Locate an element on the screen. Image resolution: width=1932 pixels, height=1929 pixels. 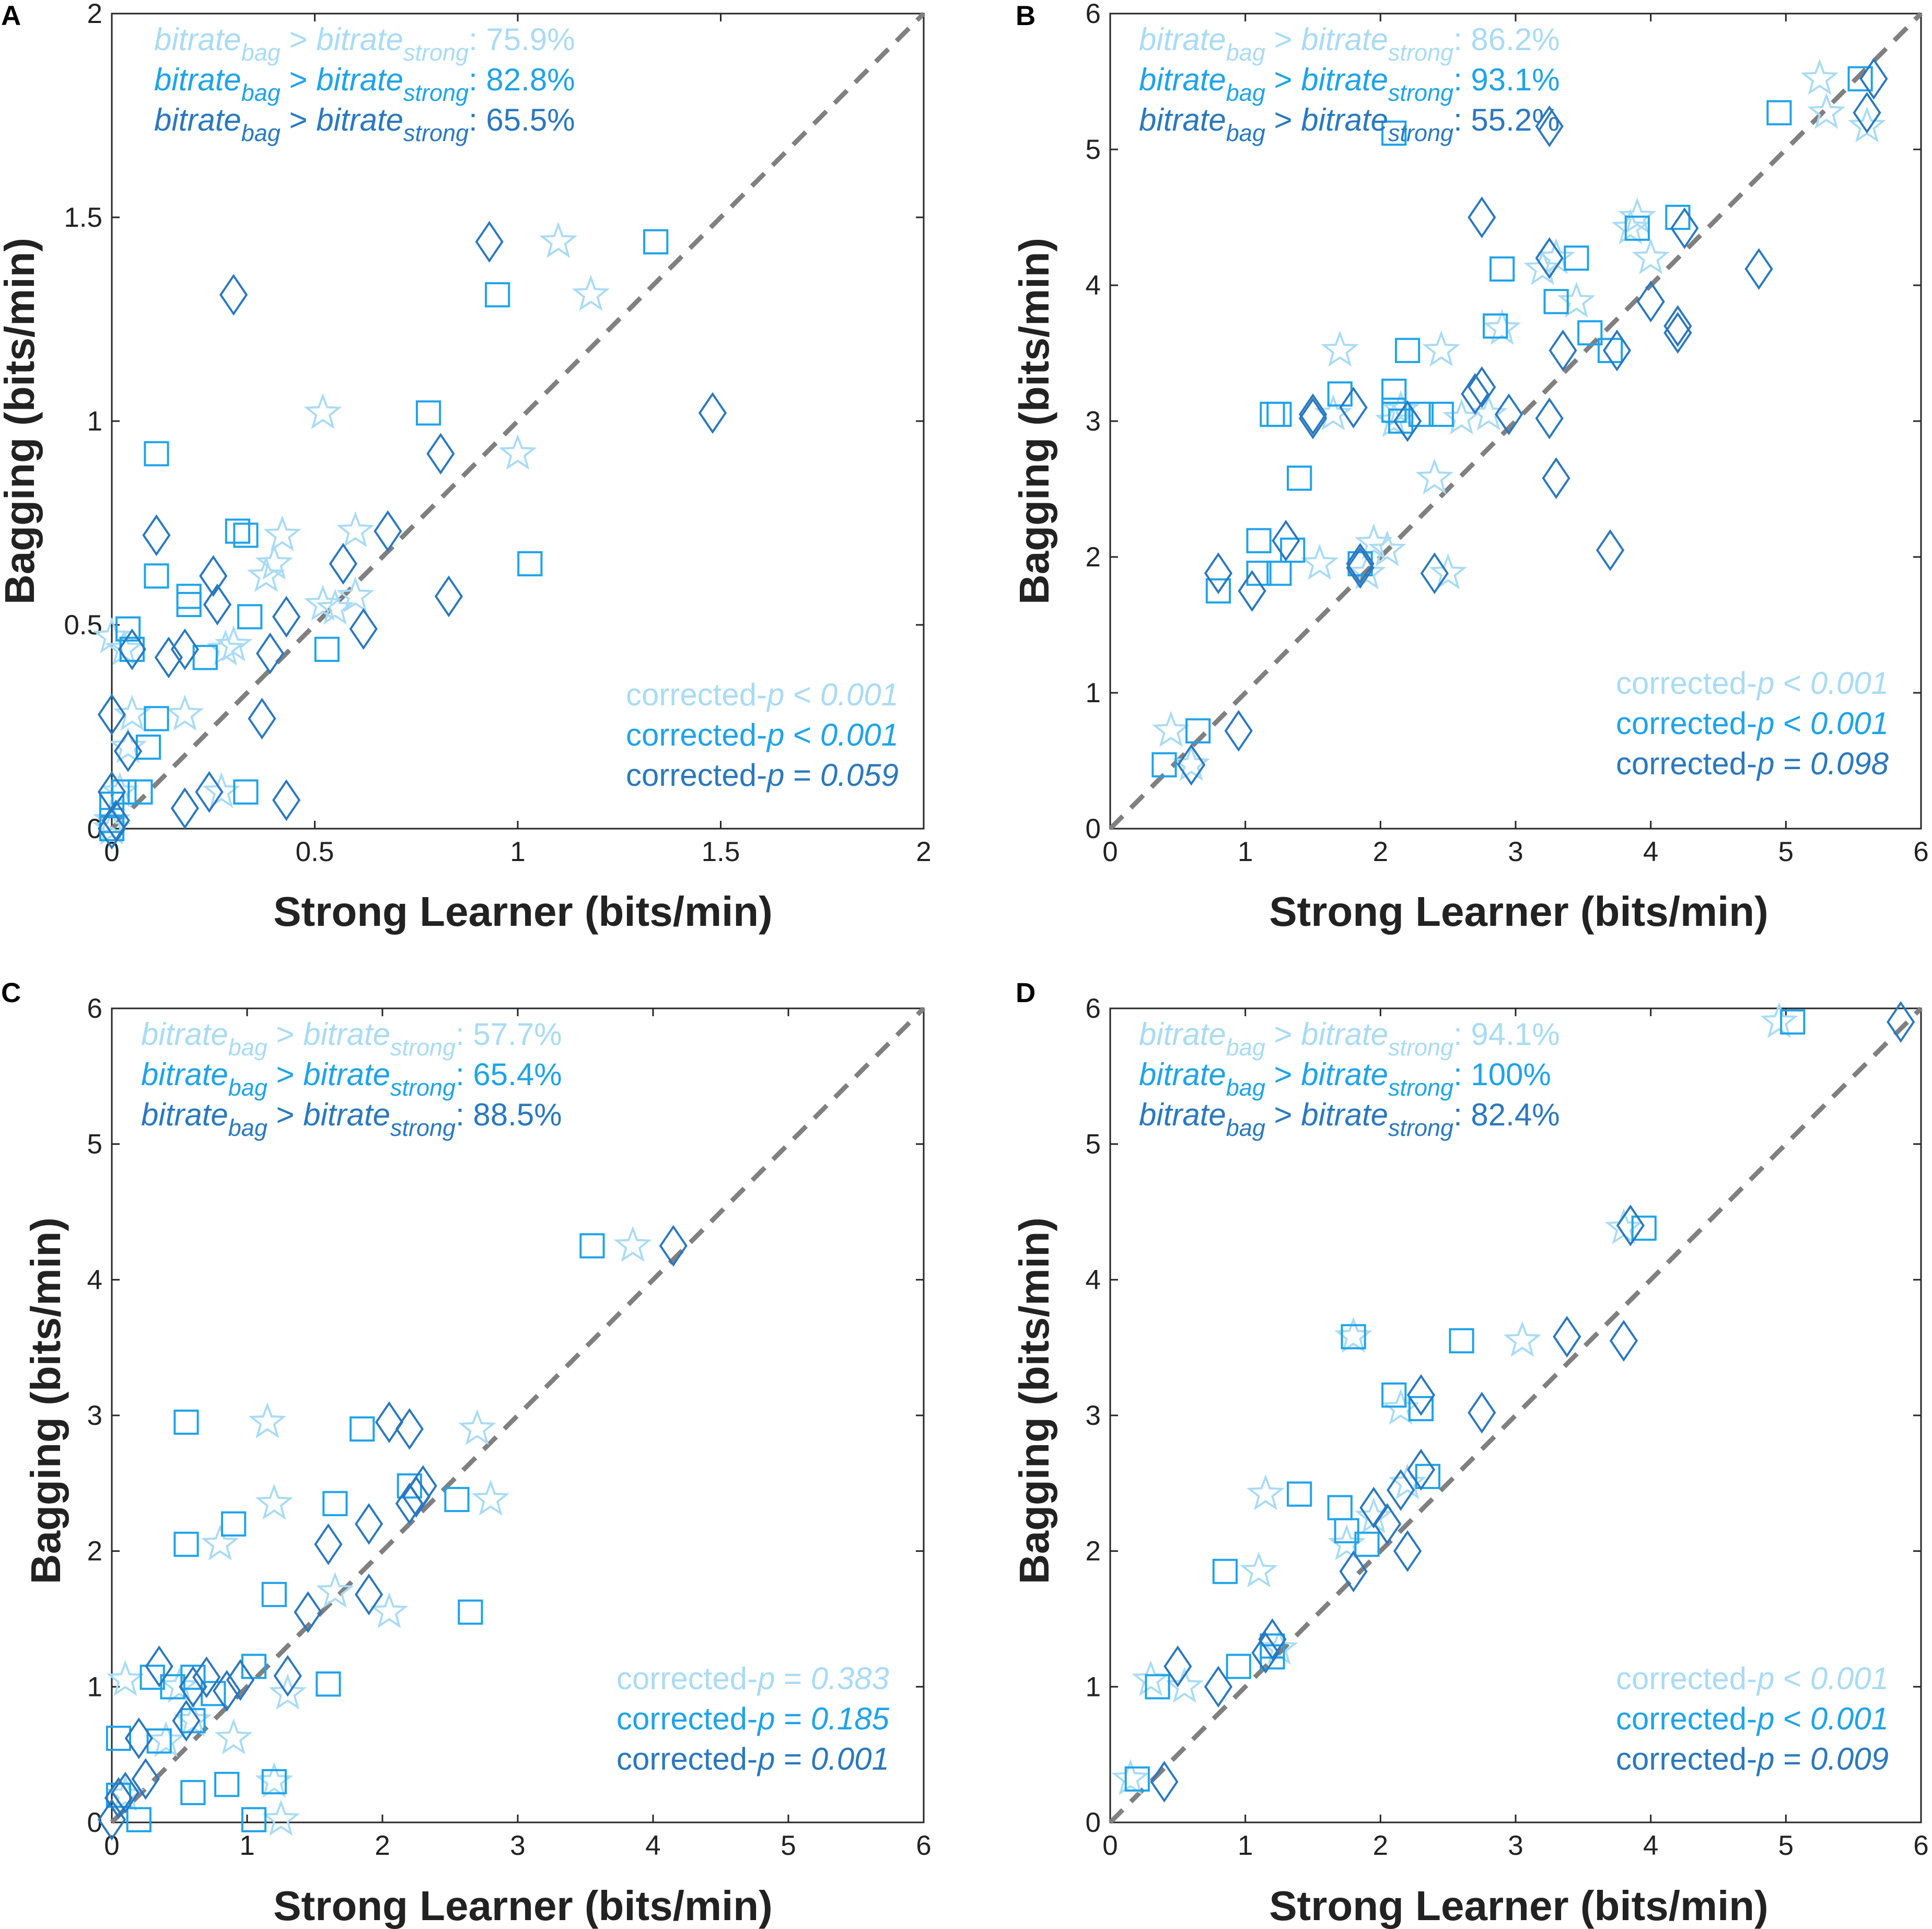
y-tick-label: 2 is located at coordinates (1093, 557).